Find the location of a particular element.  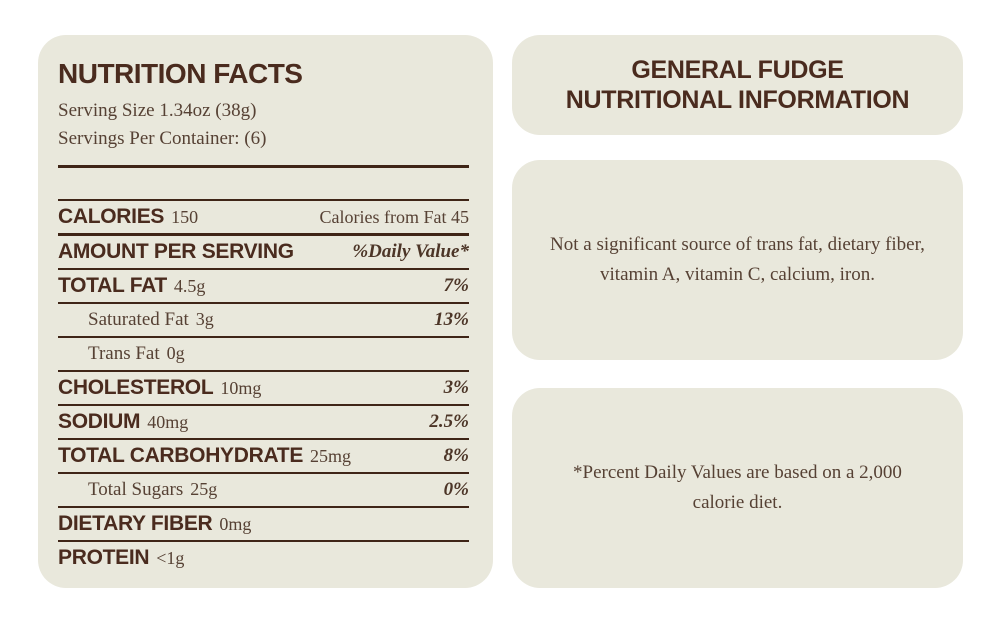

row-cholesterol: CHOLESTEROL 10mg 3% is located at coordinates (263, 388).